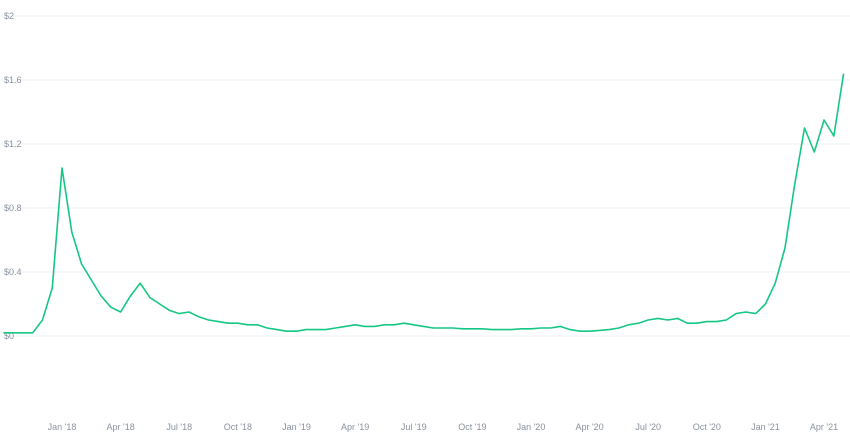 Image resolution: width=850 pixels, height=439 pixels. What do you see at coordinates (765, 427) in the screenshot?
I see `x-tick-label: Jan '21` at bounding box center [765, 427].